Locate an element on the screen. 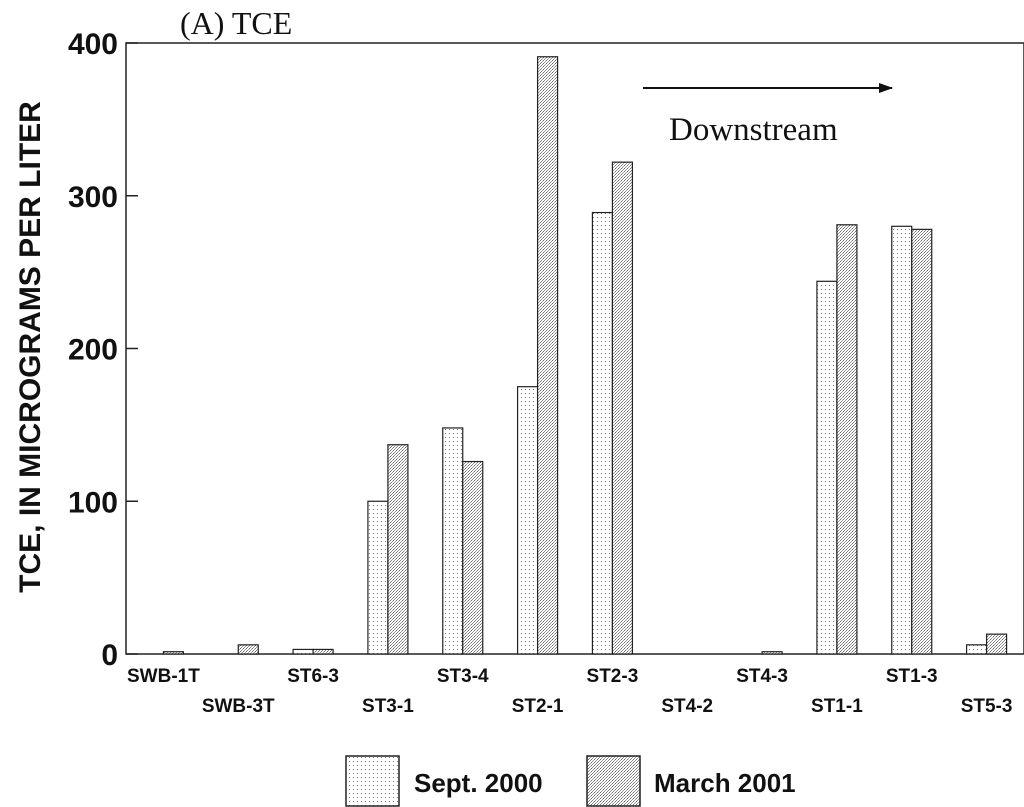 The height and width of the screenshot is (807, 1024). legend-swatch-march-2001 is located at coordinates (613, 781).